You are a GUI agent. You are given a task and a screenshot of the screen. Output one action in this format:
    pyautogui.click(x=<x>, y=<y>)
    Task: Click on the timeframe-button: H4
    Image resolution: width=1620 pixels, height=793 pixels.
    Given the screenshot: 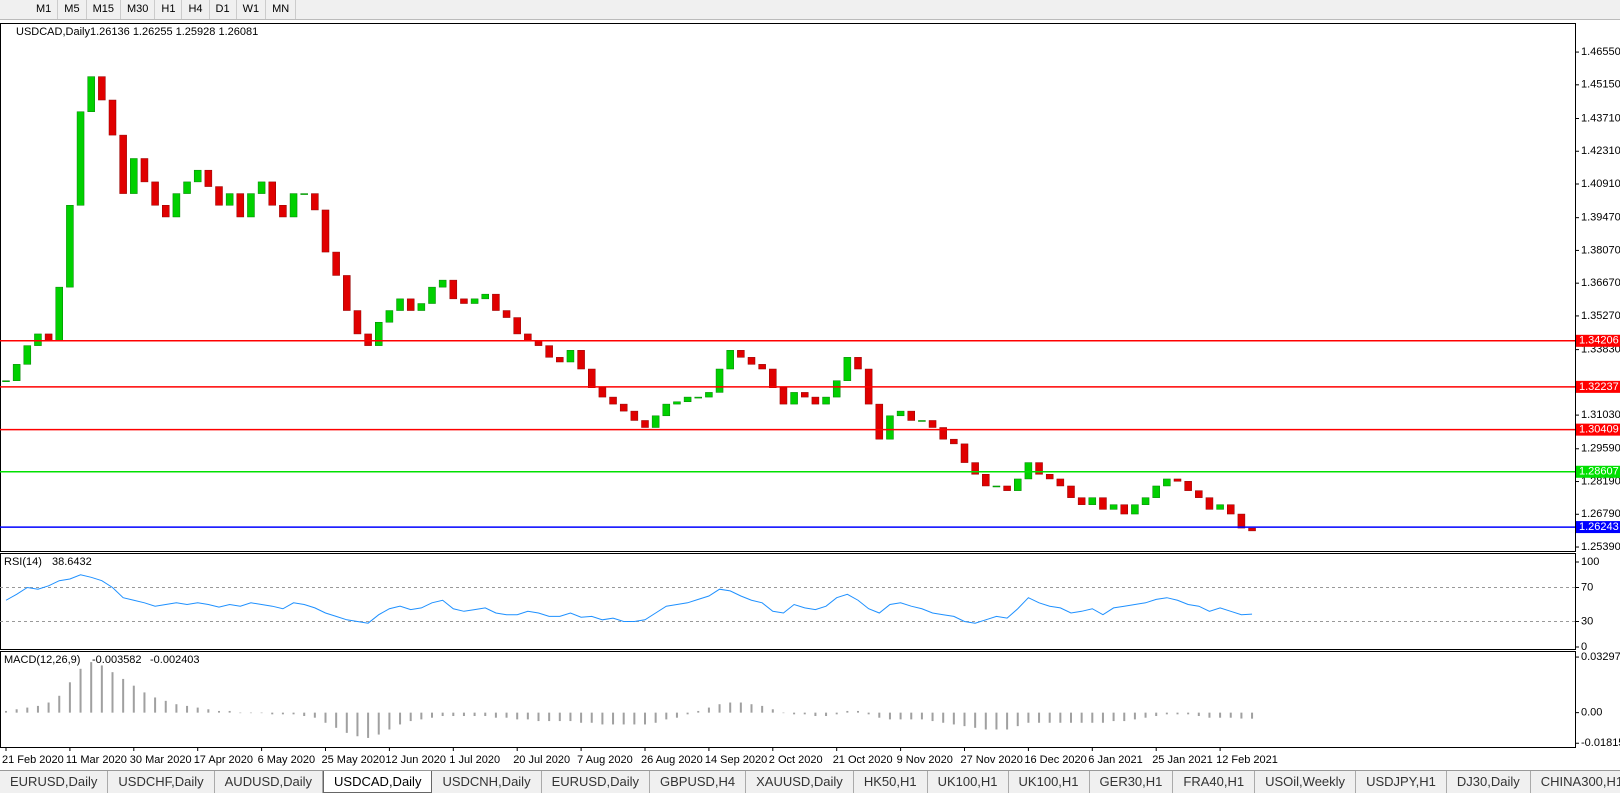 What is the action you would take?
    pyautogui.click(x=196, y=9)
    